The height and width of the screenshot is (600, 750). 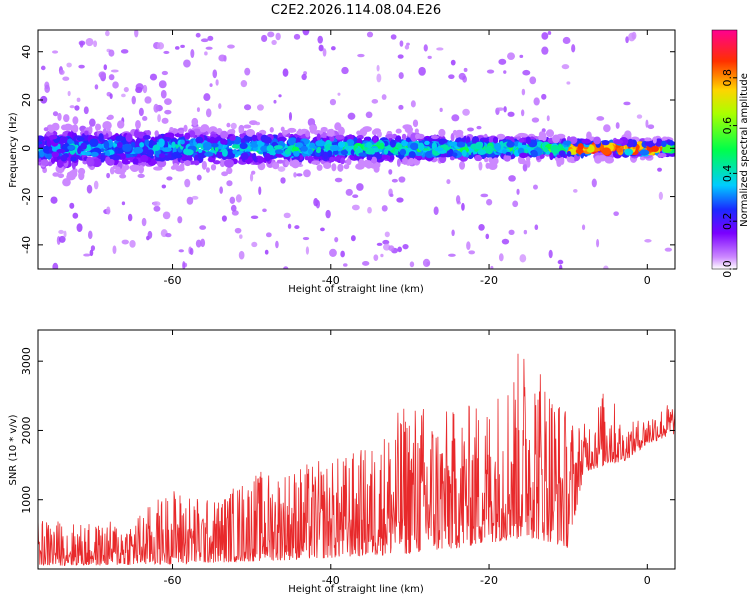 What do you see at coordinates (13, 449) in the screenshot?
I see `snr-y-label: SNR (10 * v/v)` at bounding box center [13, 449].